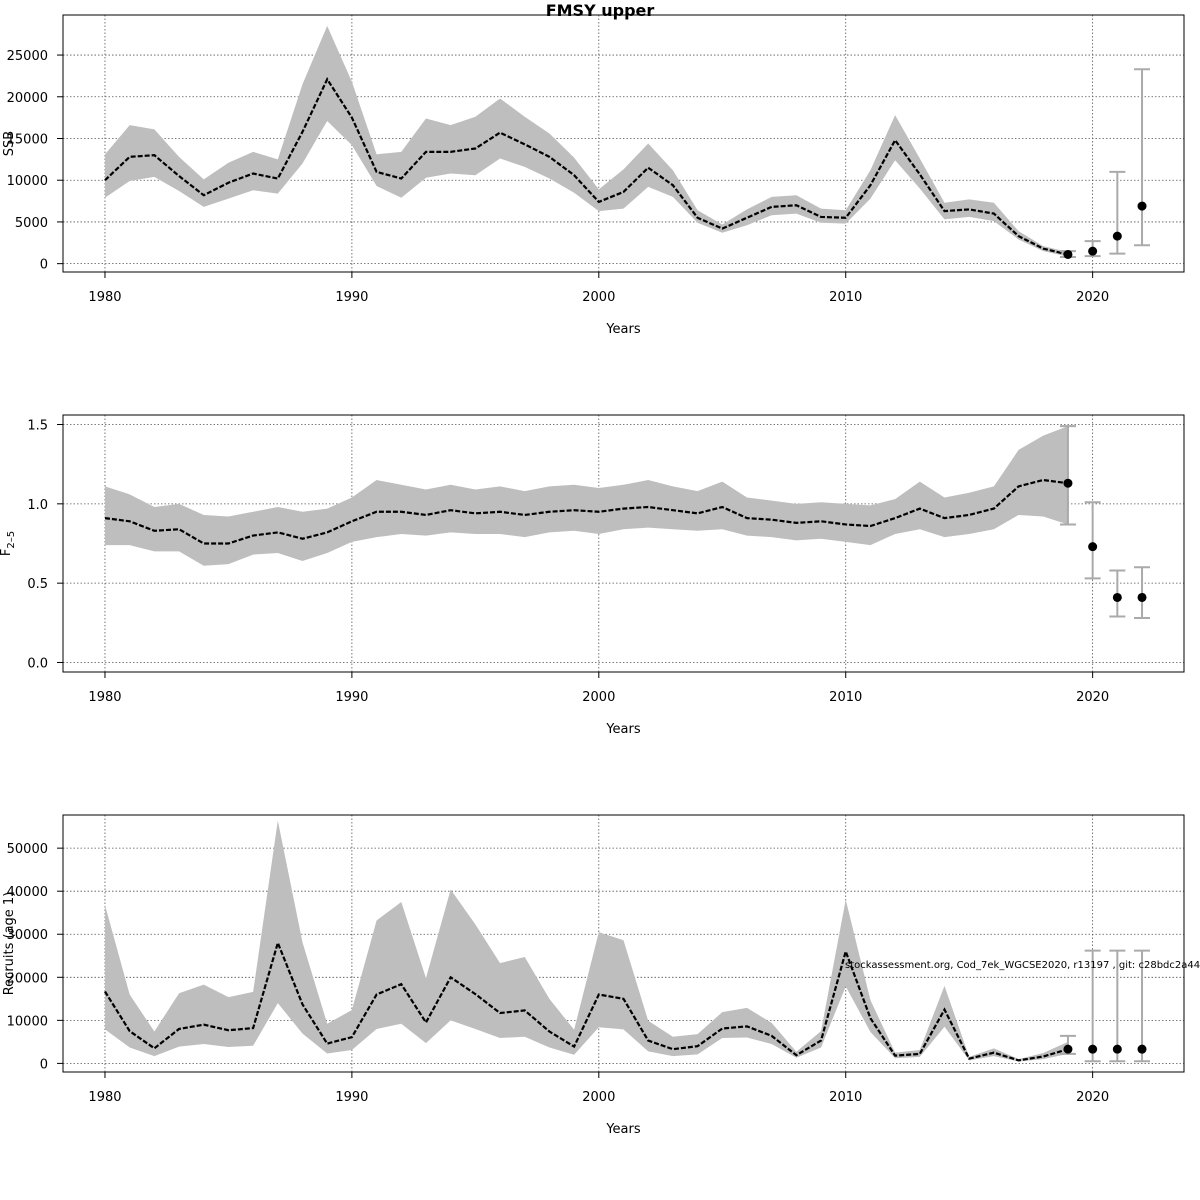 This screenshot has height=1200, width=1200. Describe the element at coordinates (600, 10) in the screenshot. I see `figure-title: FMSY upper` at that location.